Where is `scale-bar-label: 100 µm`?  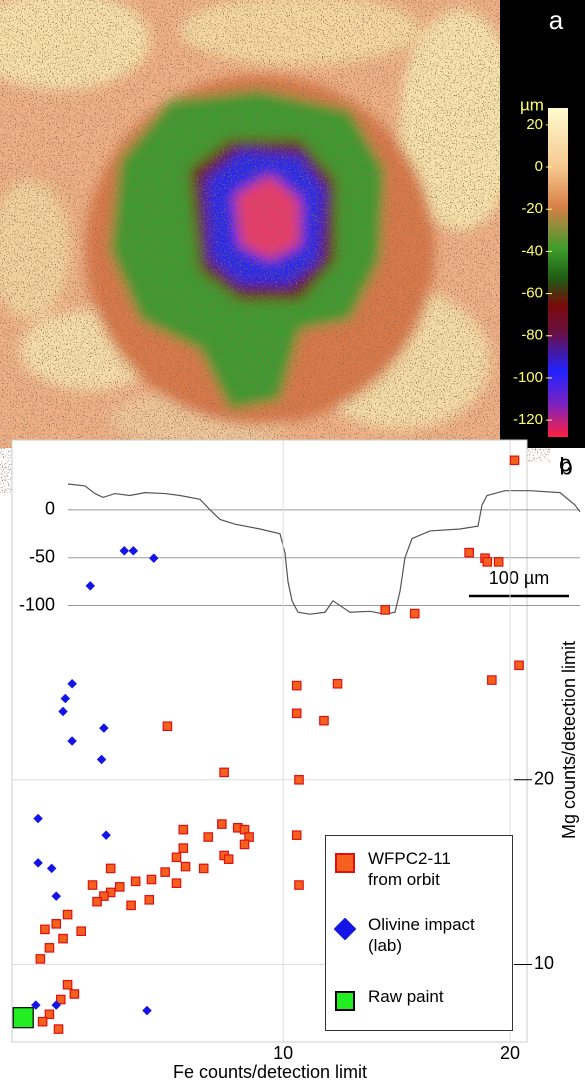
scale-bar-label: 100 µm is located at coordinates (519, 578).